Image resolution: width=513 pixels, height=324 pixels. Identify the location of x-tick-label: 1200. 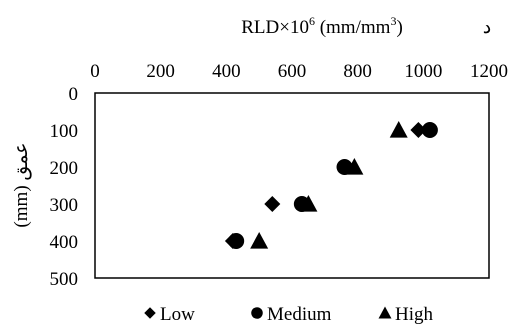
(489, 71).